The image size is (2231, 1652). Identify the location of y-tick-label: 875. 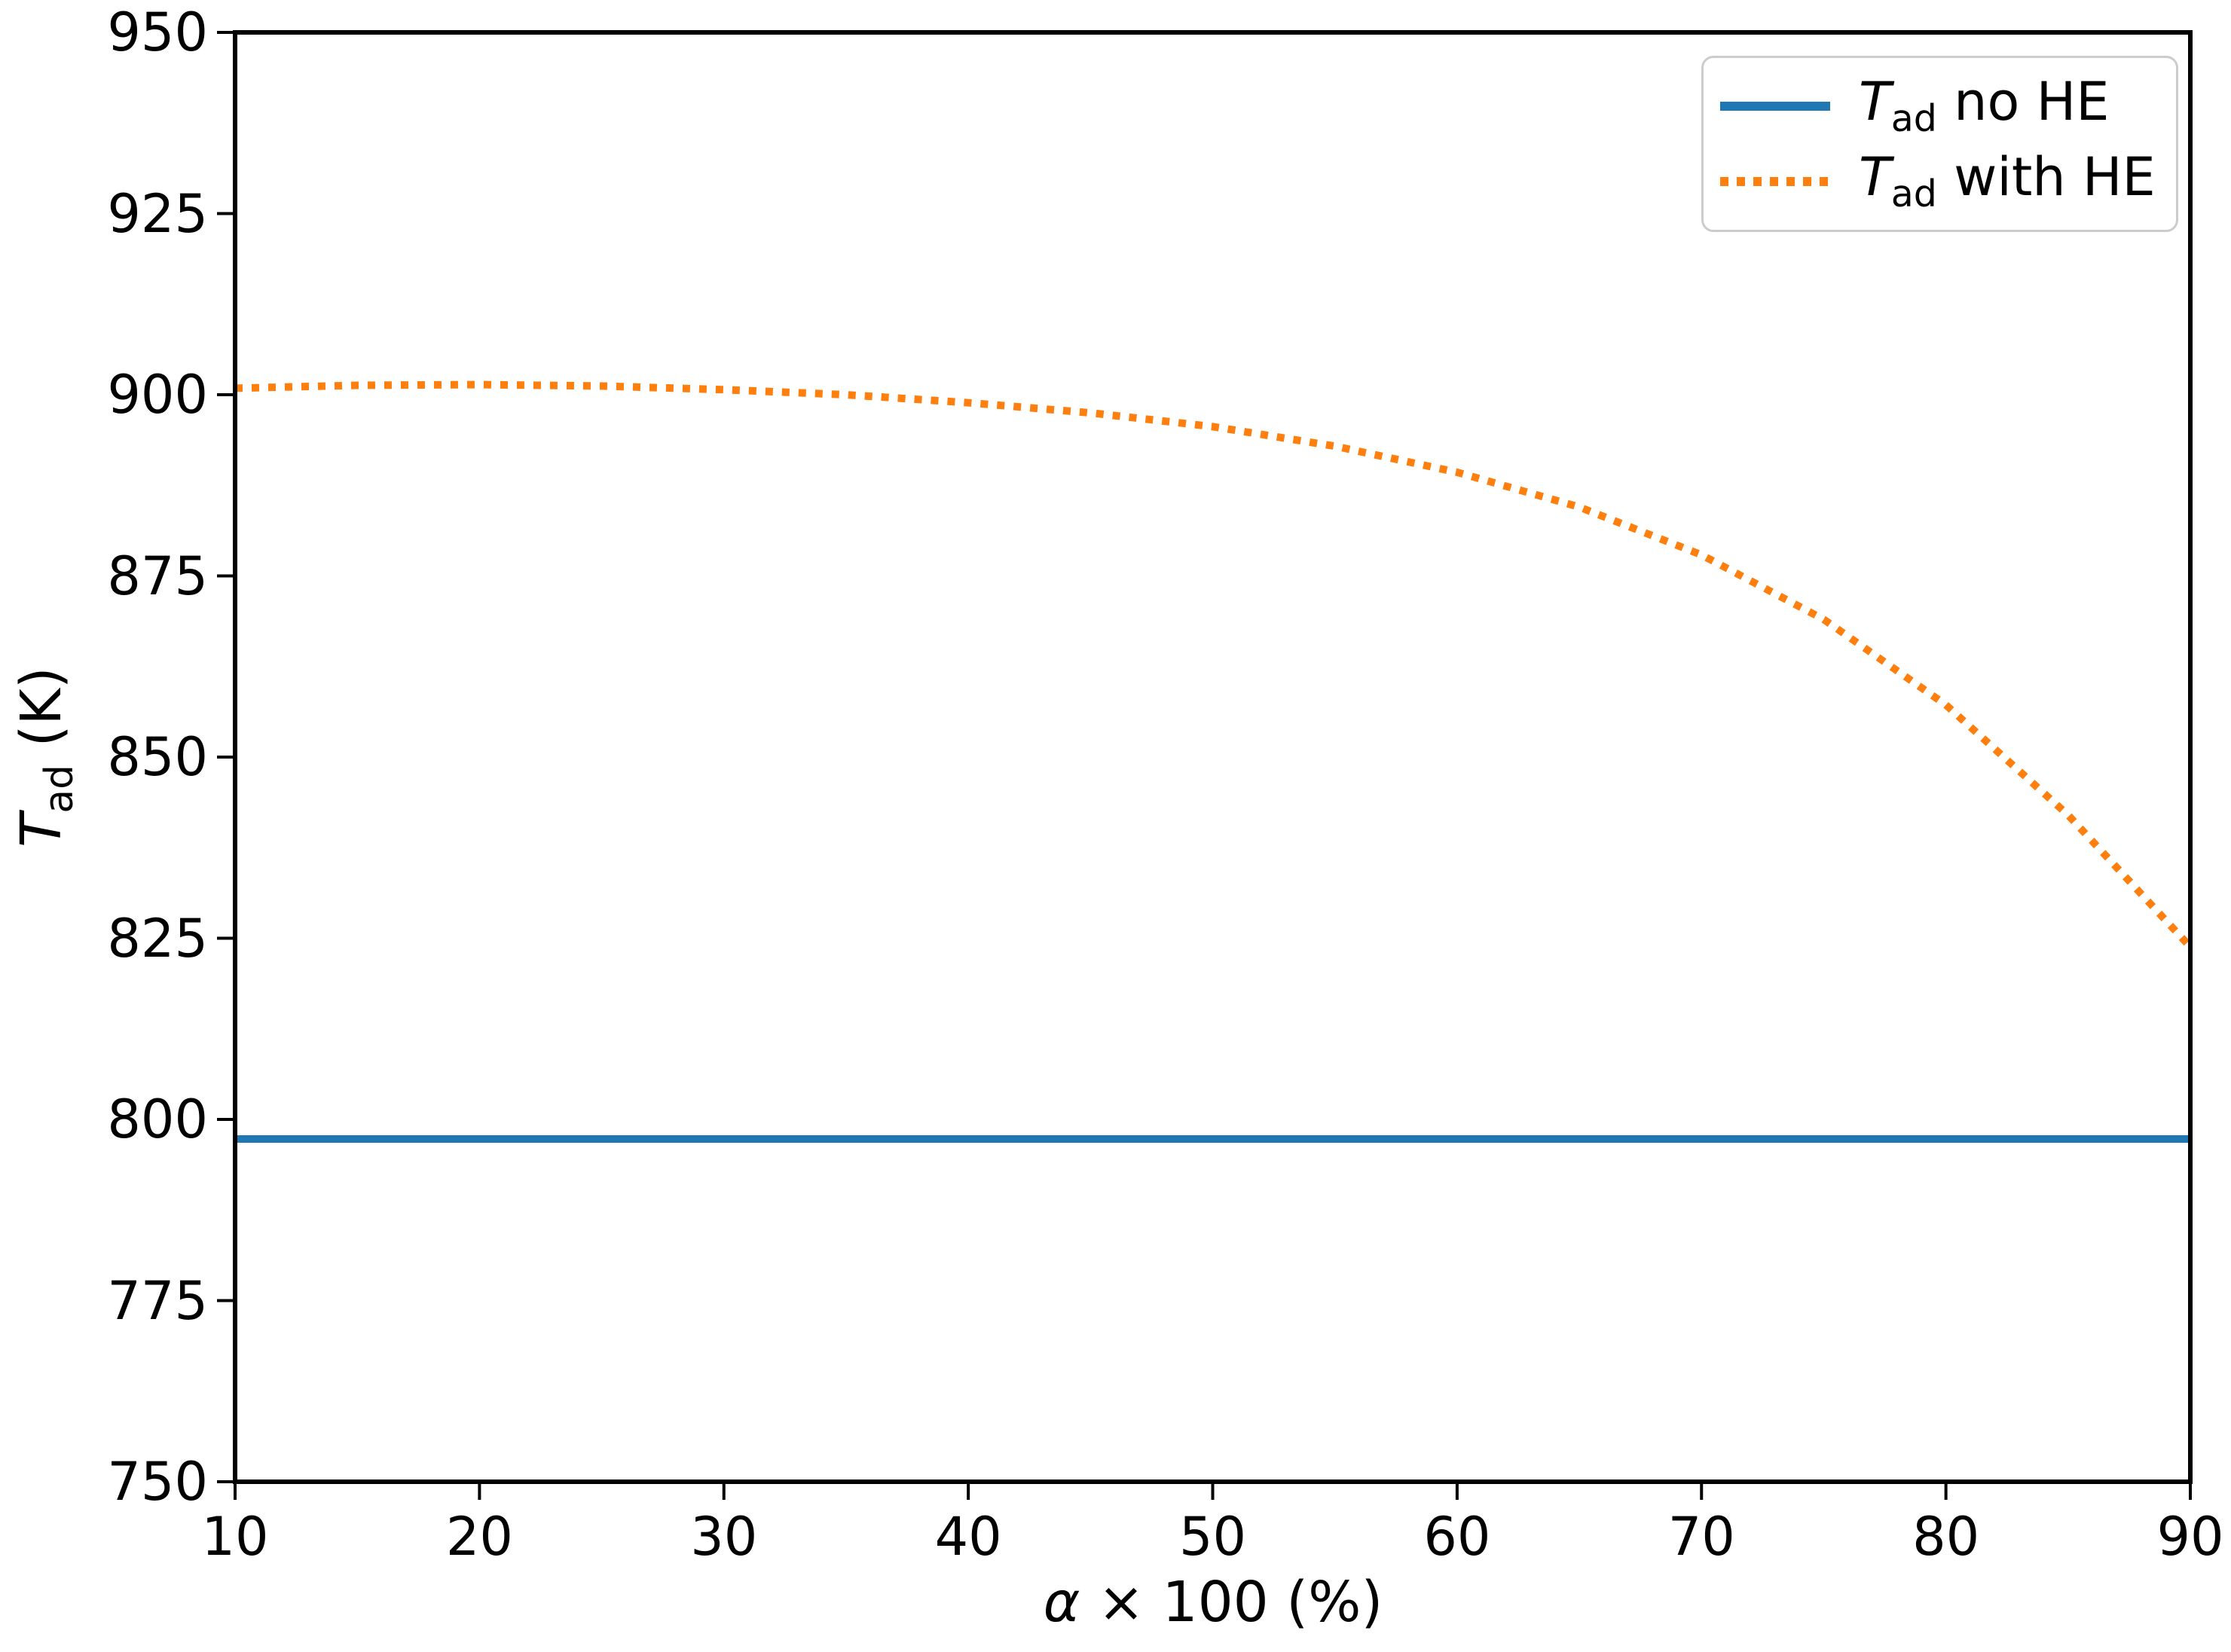
(157, 576).